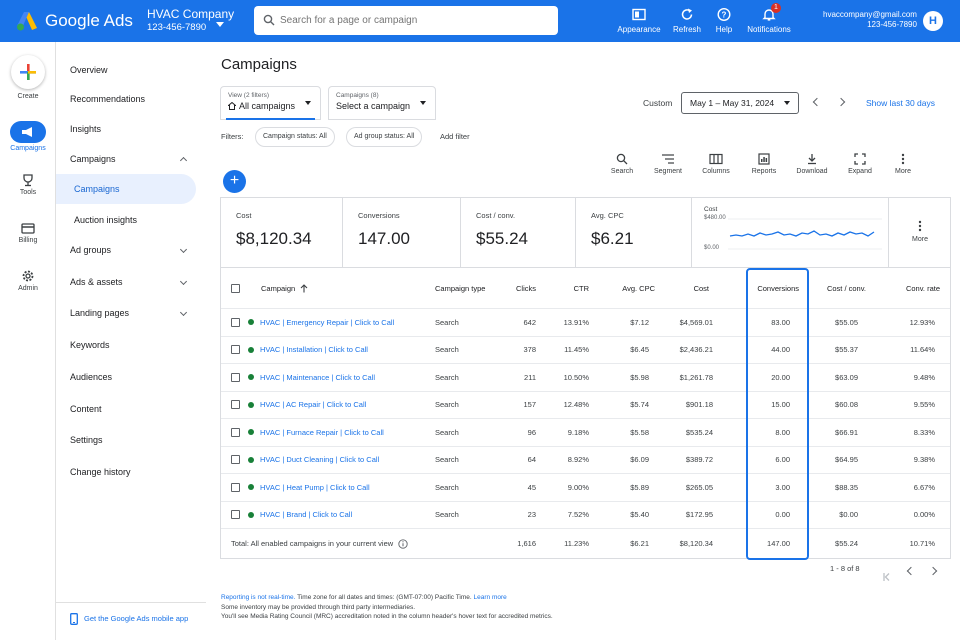 The width and height of the screenshot is (960, 640). What do you see at coordinates (696, 322) in the screenshot?
I see `cost-cell: $4,569.01` at bounding box center [696, 322].